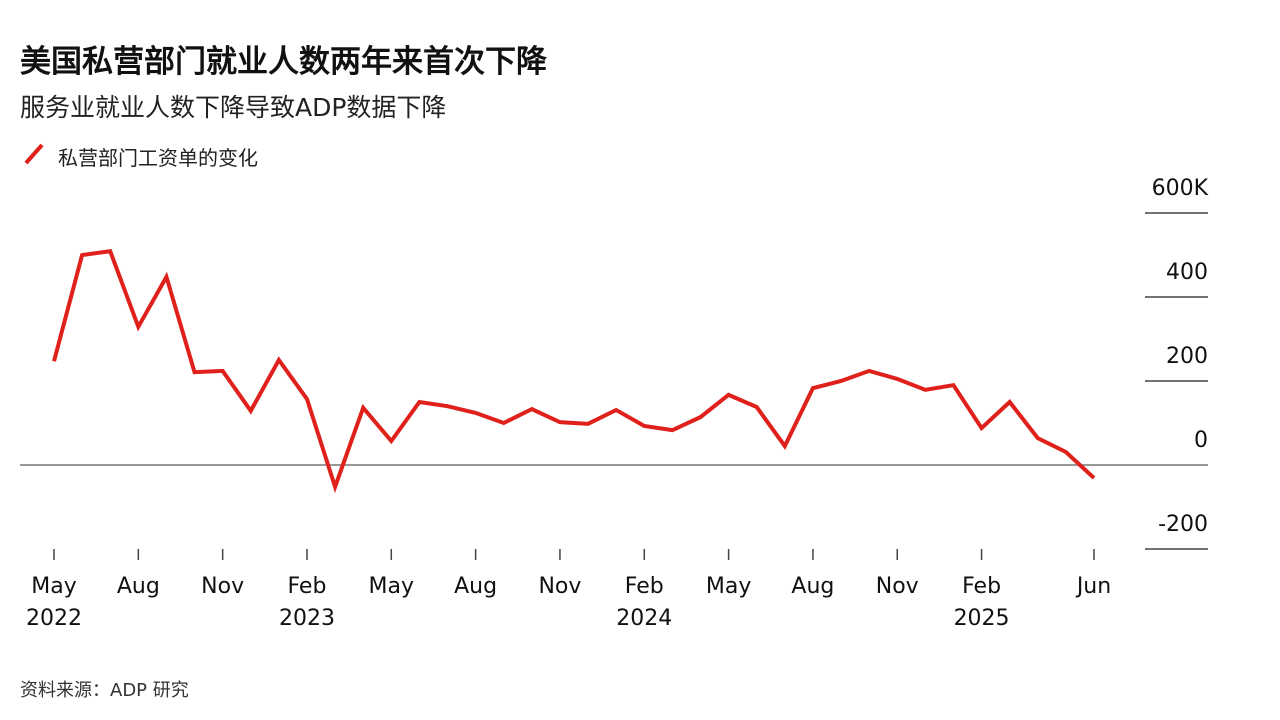 Image resolution: width=1280 pixels, height=720 pixels. What do you see at coordinates (34, 154) in the screenshot?
I see `legend-swatch` at bounding box center [34, 154].